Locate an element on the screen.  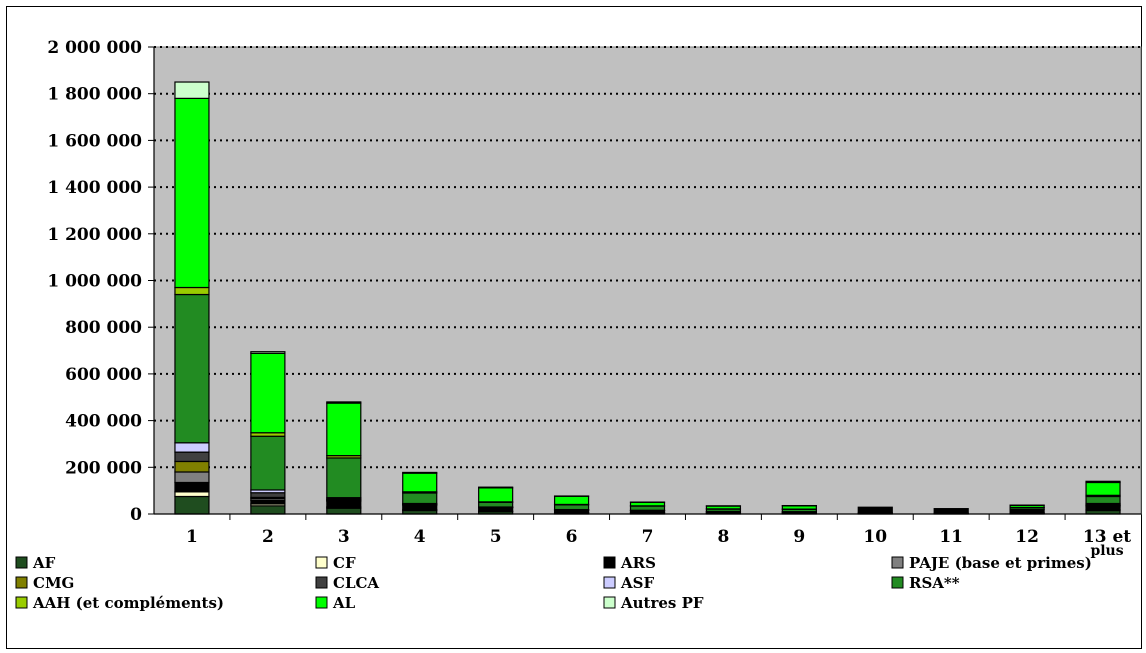
legend-label-1: AF is located at coordinates (44, 563).